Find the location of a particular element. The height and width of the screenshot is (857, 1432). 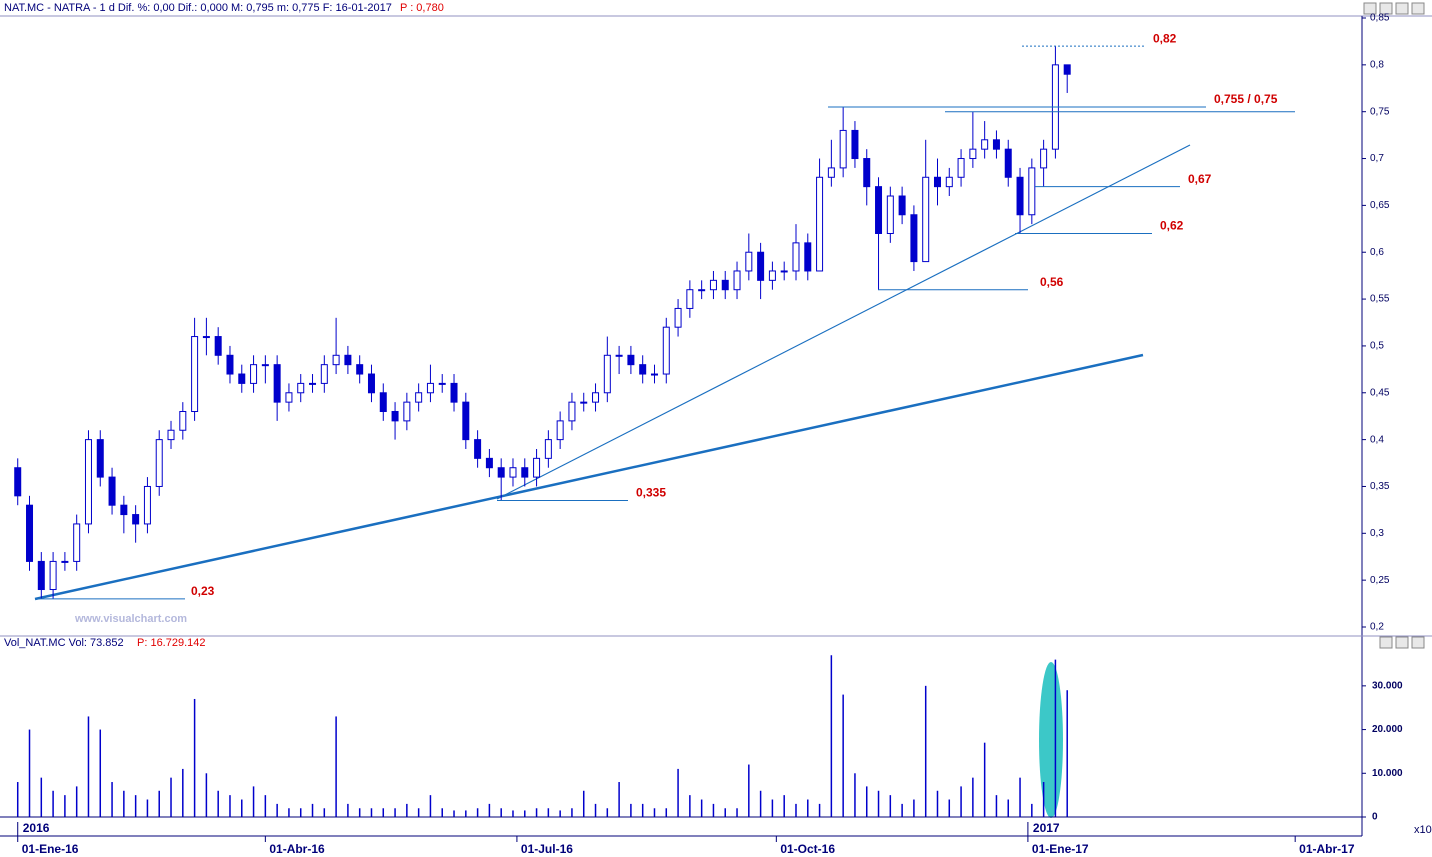

window-buttons is located at coordinates (1394, 325).